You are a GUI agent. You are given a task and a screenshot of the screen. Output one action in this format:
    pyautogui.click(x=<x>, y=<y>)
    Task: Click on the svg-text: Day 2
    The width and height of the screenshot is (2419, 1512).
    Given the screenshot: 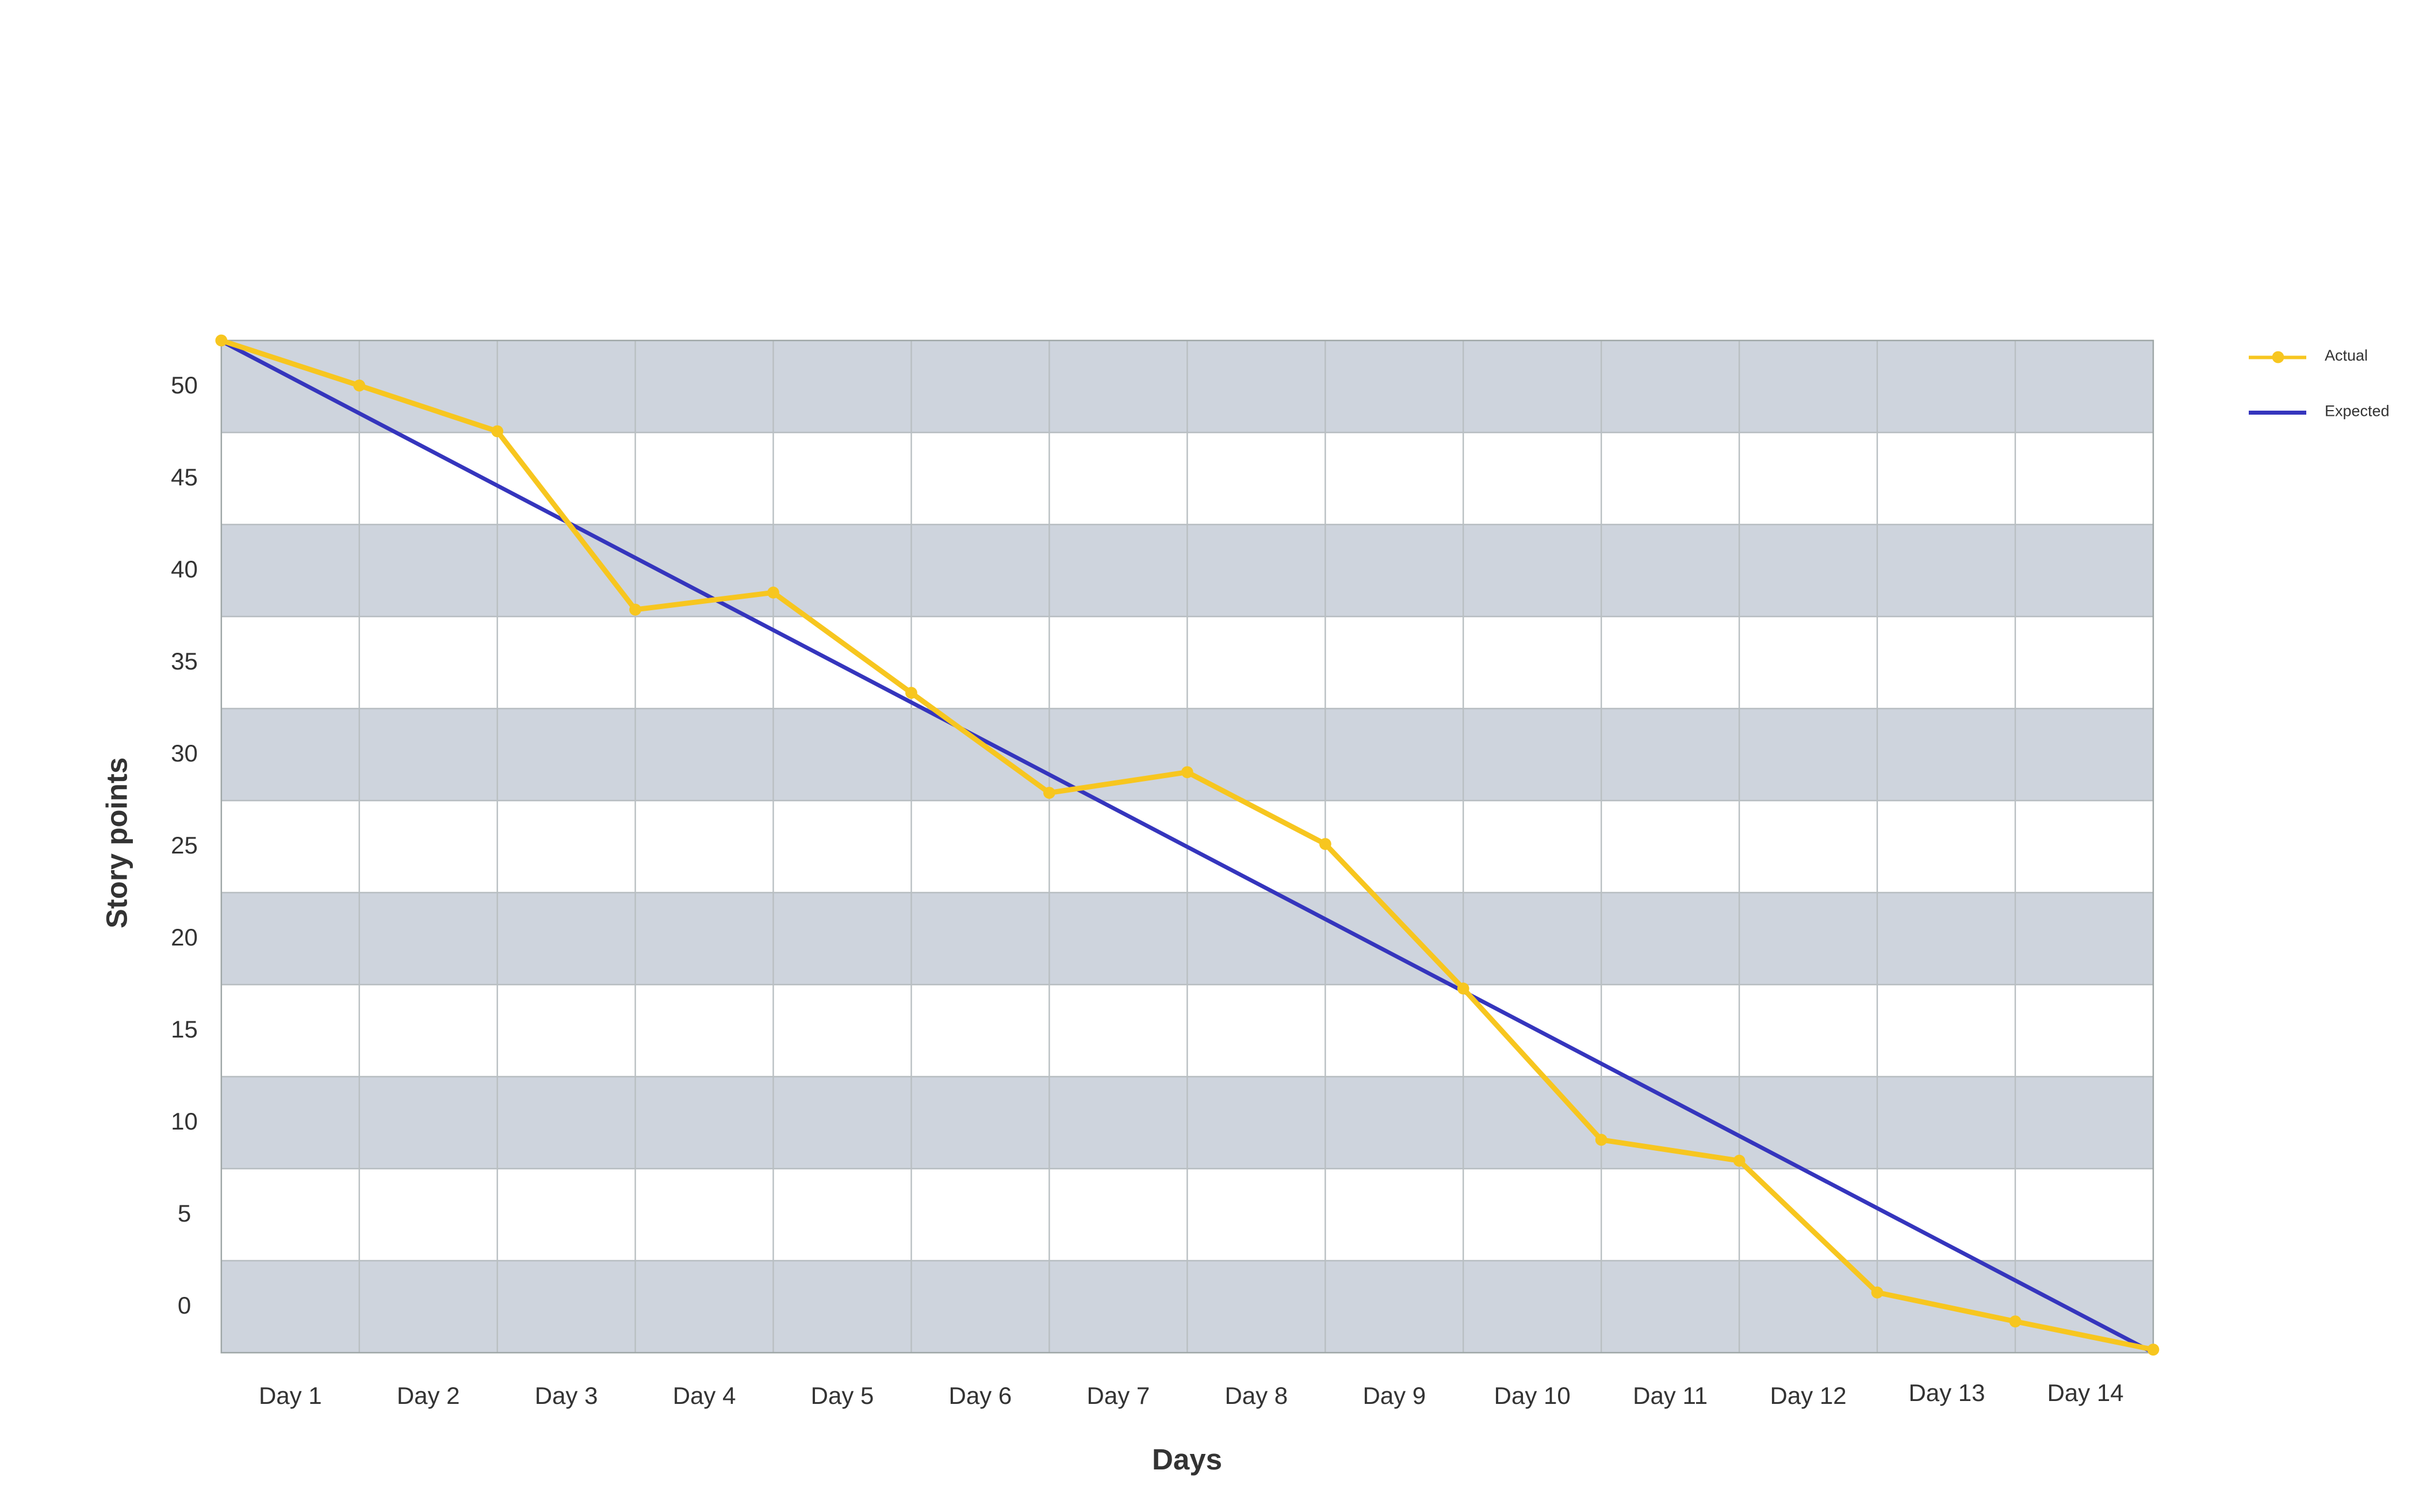 What is the action you would take?
    pyautogui.click(x=428, y=1395)
    